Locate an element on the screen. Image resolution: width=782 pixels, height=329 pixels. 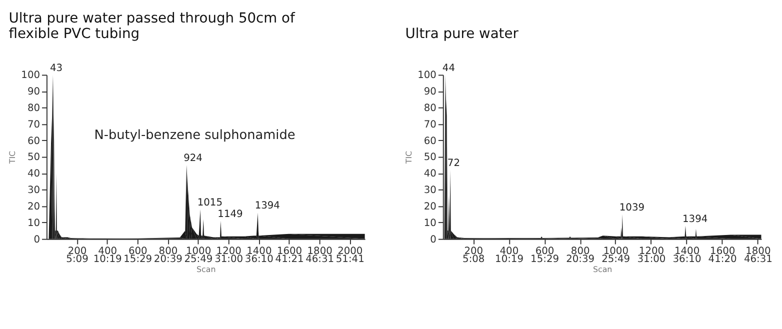
annotation: 72 is located at coordinates (453, 163).